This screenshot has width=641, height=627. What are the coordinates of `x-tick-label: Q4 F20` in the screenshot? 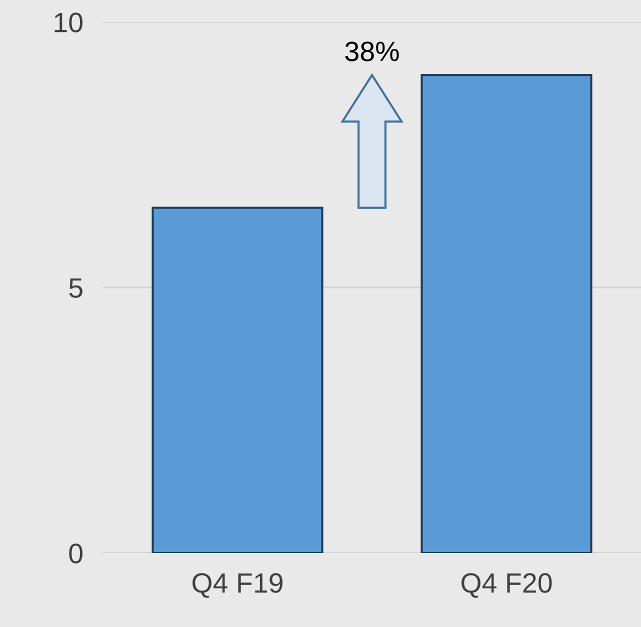 It's located at (507, 585).